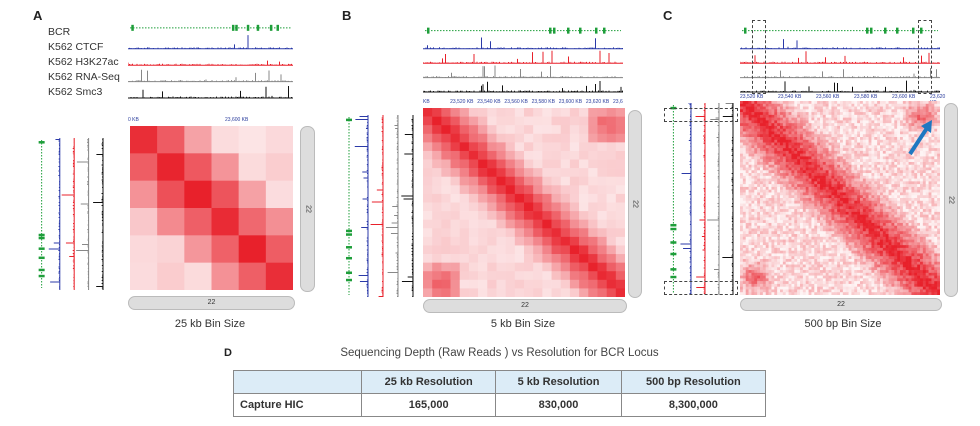 The width and height of the screenshot is (980, 426). Describe the element at coordinates (211, 303) in the screenshot. I see `panel-a-horizontal-scrollbar: 22` at that location.